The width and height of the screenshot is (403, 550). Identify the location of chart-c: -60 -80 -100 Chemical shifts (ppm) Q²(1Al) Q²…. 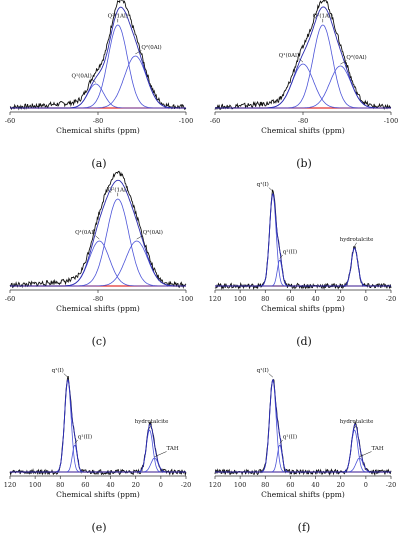
(99, 241).